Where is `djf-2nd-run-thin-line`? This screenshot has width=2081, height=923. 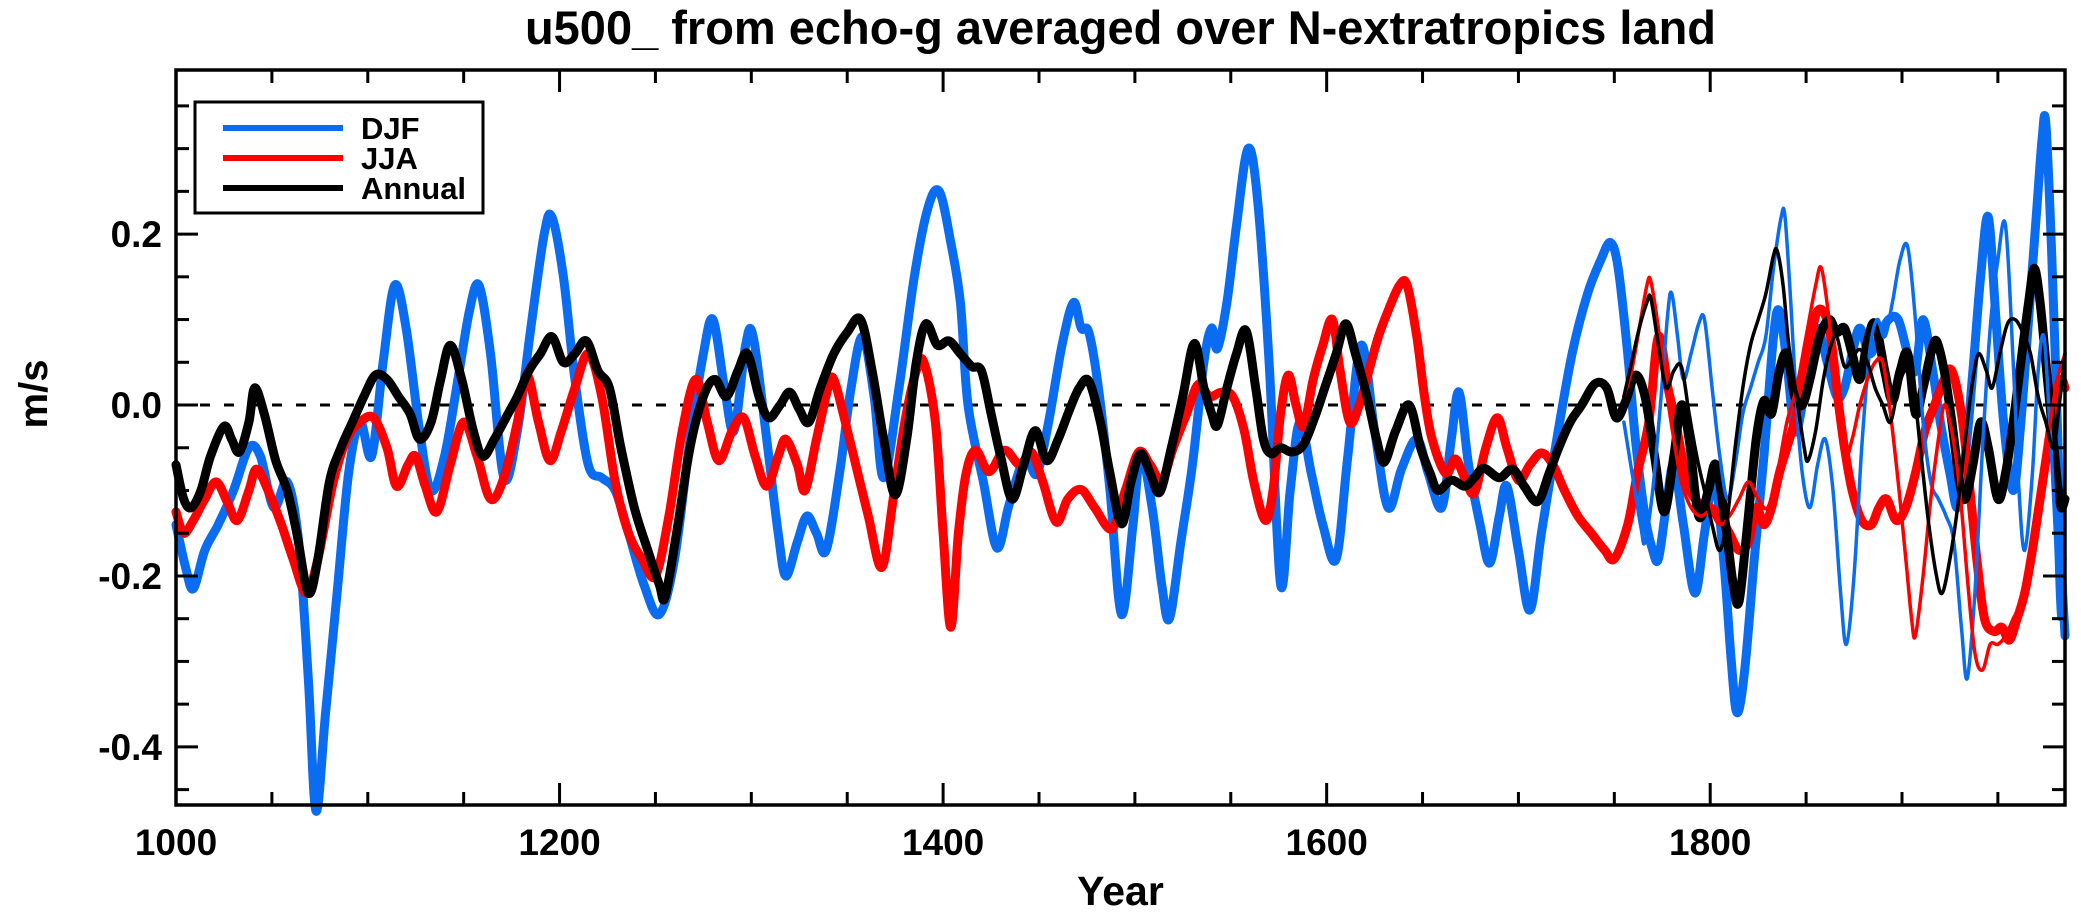 djf-2nd-run-thin-line is located at coordinates (1844, 443).